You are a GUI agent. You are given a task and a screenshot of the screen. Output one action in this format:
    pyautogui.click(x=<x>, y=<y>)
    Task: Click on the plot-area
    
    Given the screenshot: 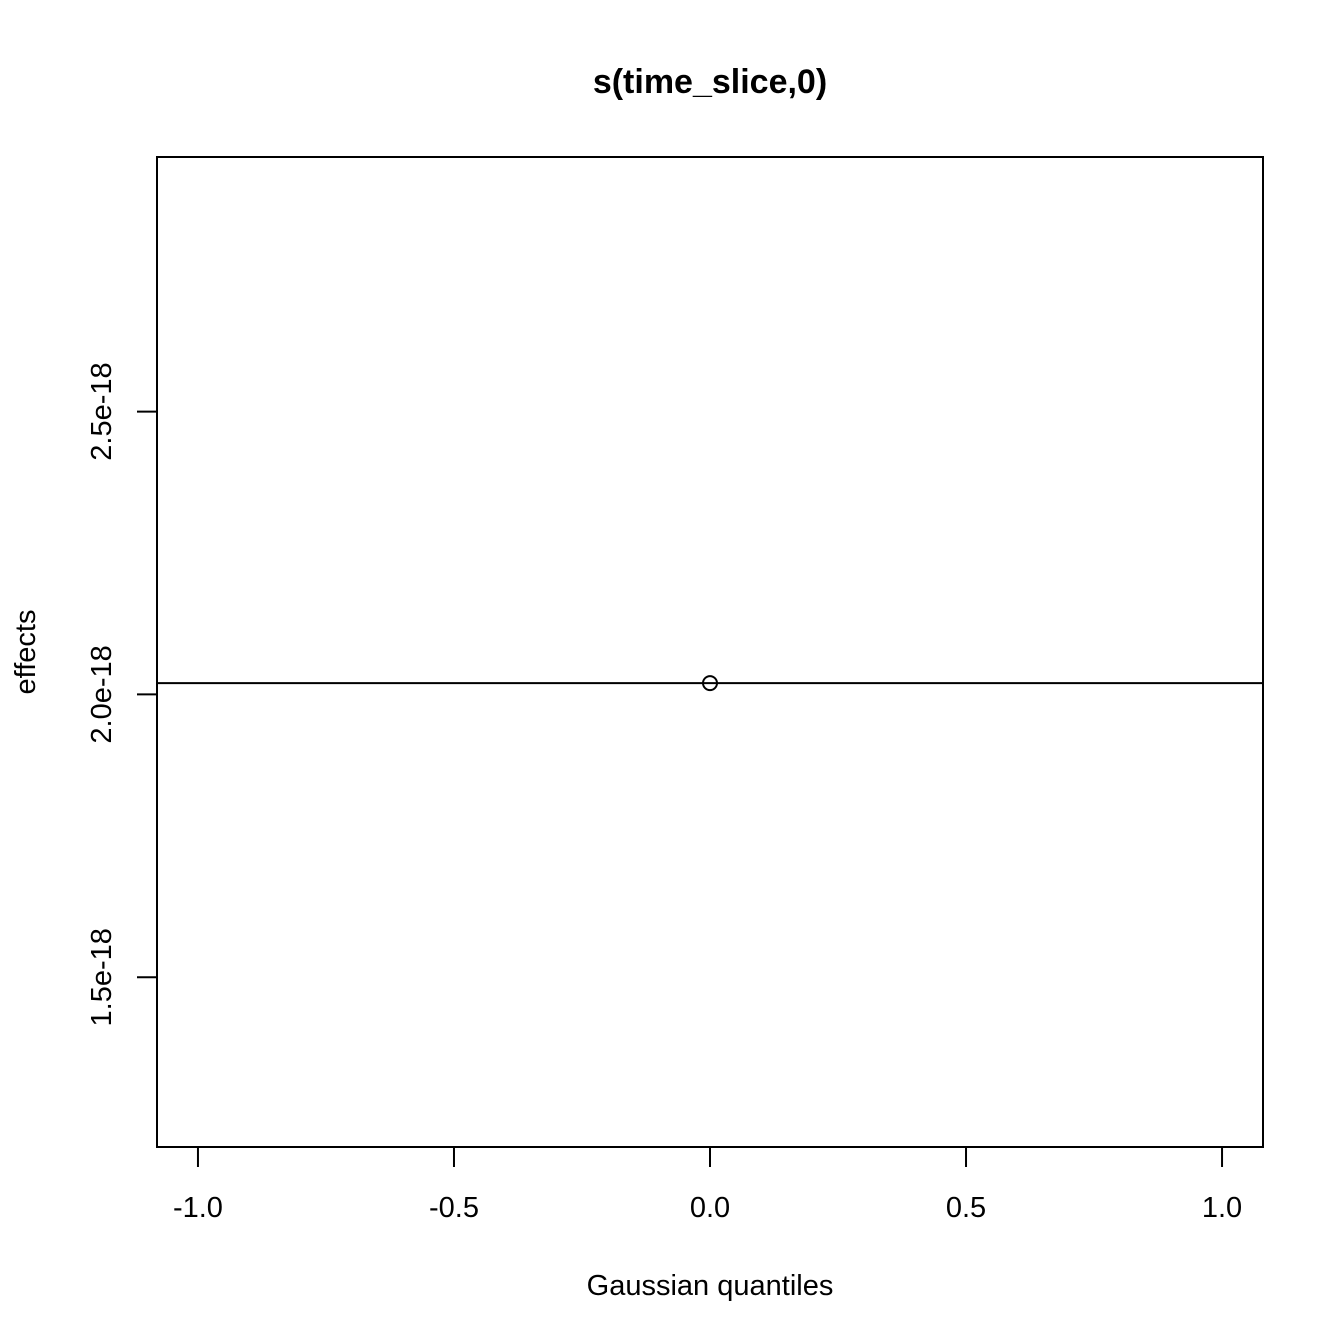 What is the action you would take?
    pyautogui.click(x=710, y=683)
    